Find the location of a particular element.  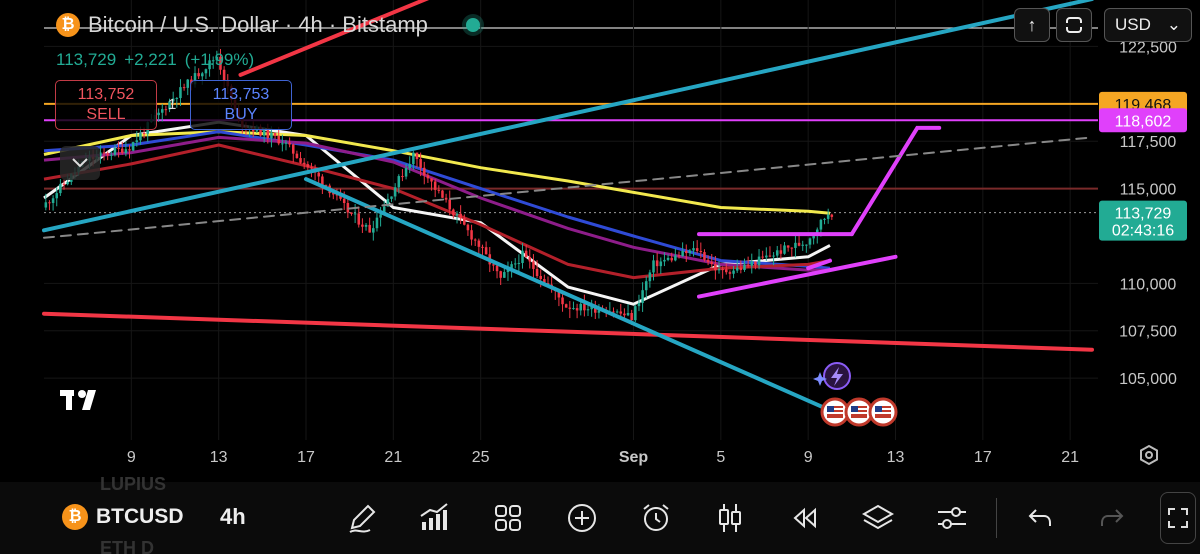

economic-events is located at coordinates (855, 394).